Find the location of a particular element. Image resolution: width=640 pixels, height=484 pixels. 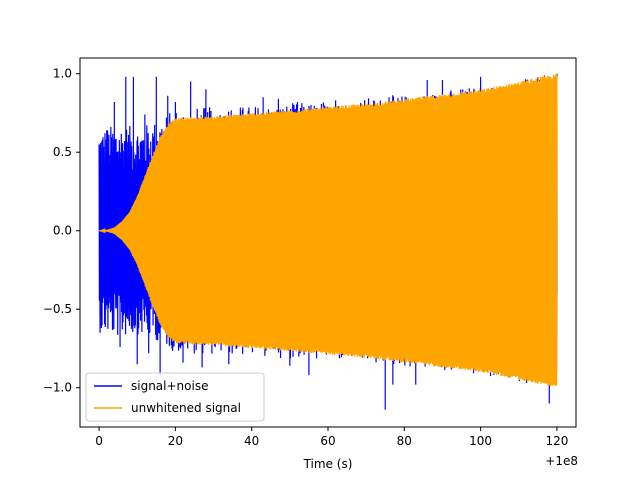

x-axis-ticks: 0 20 40 60 80 100 120 is located at coordinates (331, 437).